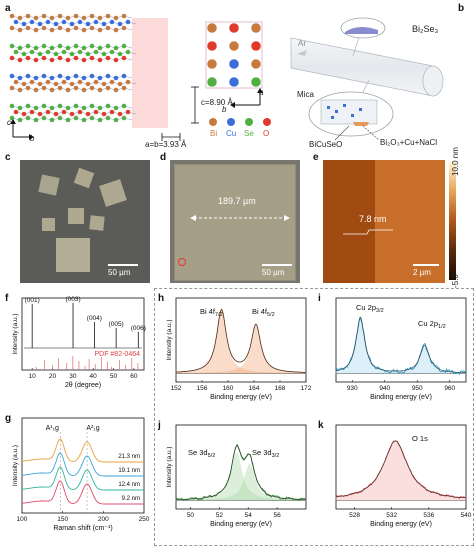 The image size is (474, 546). I want to click on x-tick-label: 250, so click(144, 519).